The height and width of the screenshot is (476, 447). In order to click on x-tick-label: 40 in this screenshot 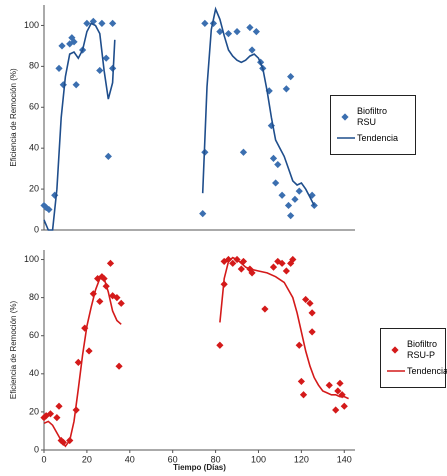, I will do `click(130, 459)`.